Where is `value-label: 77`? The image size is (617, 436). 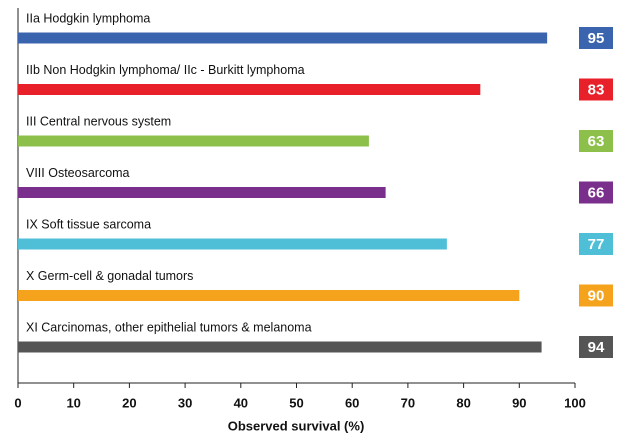 value-label: 77 is located at coordinates (596, 244).